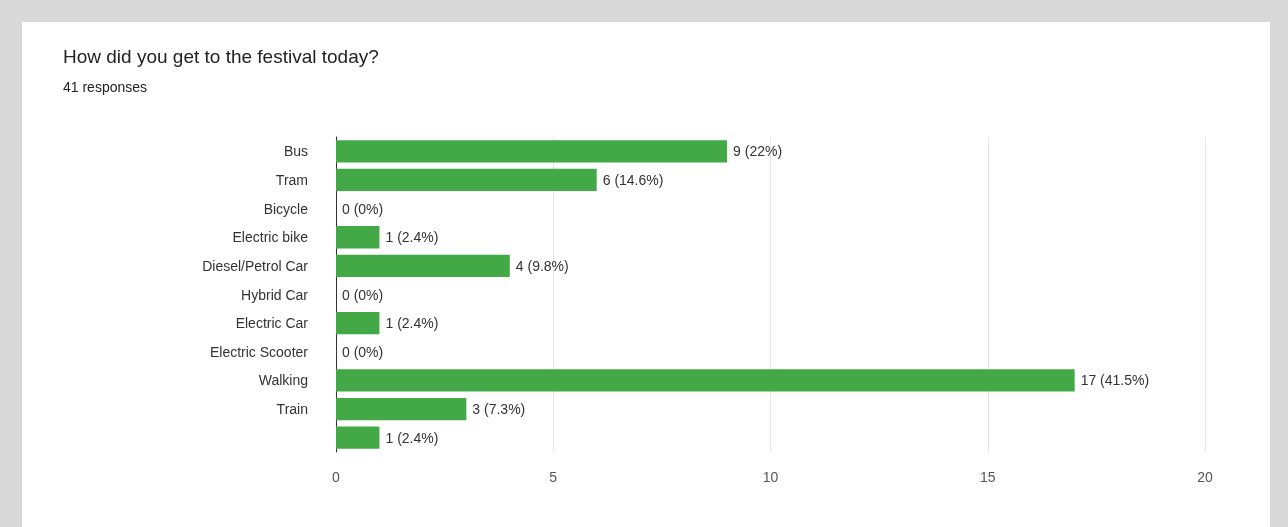  What do you see at coordinates (292, 409) in the screenshot?
I see `y-tick-label: Train` at bounding box center [292, 409].